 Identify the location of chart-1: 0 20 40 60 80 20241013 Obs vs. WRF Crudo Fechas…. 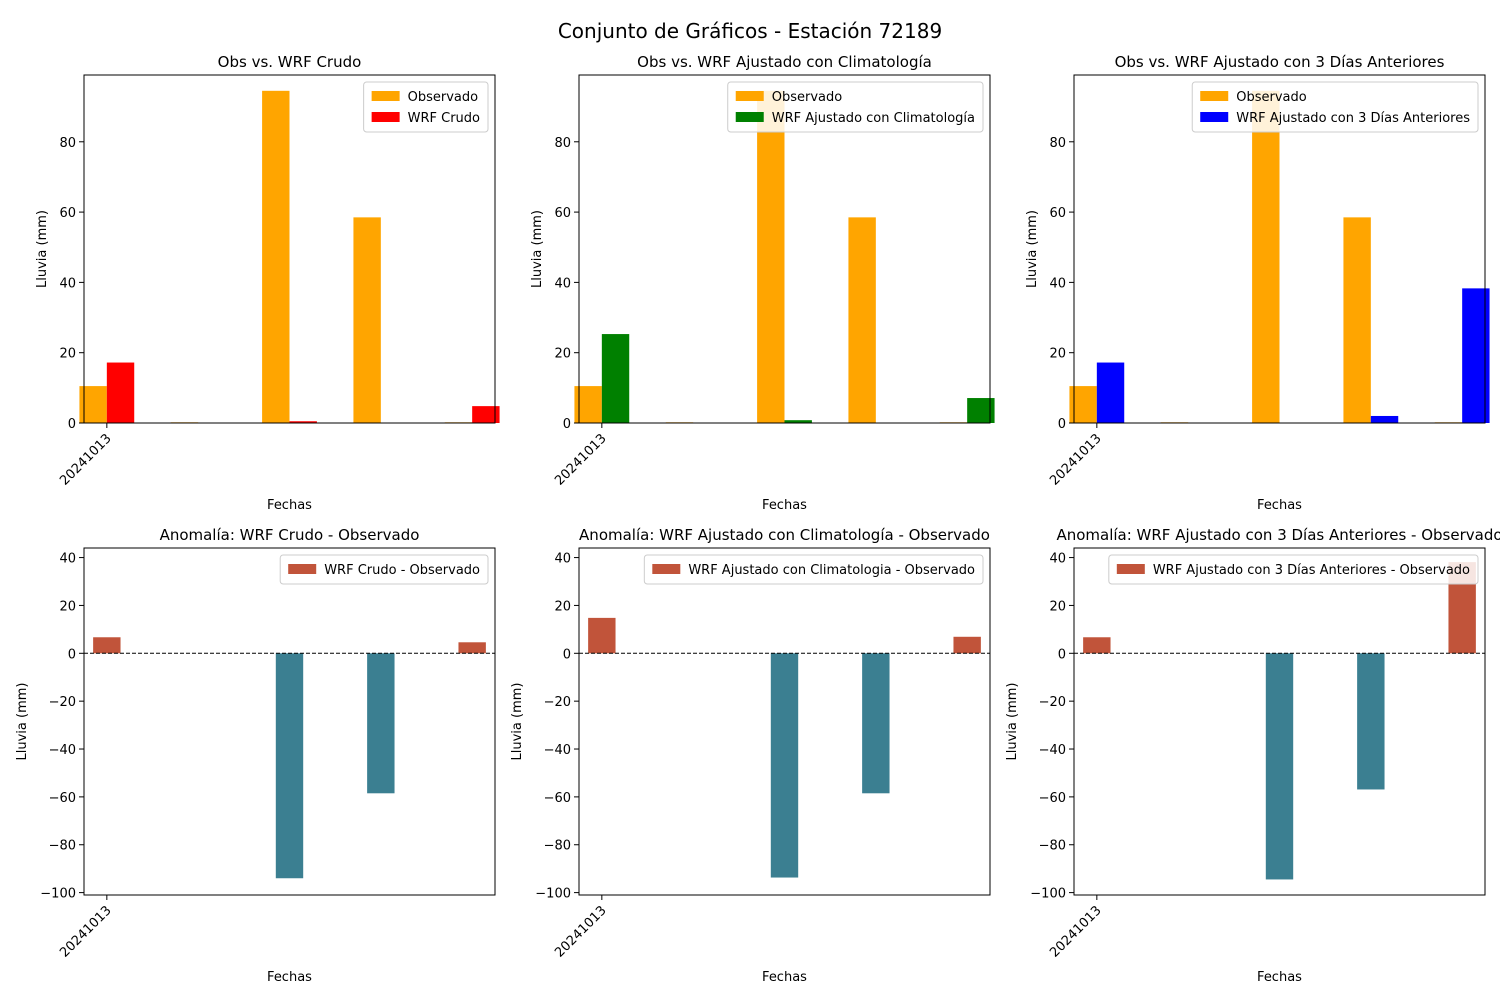
(267, 283).